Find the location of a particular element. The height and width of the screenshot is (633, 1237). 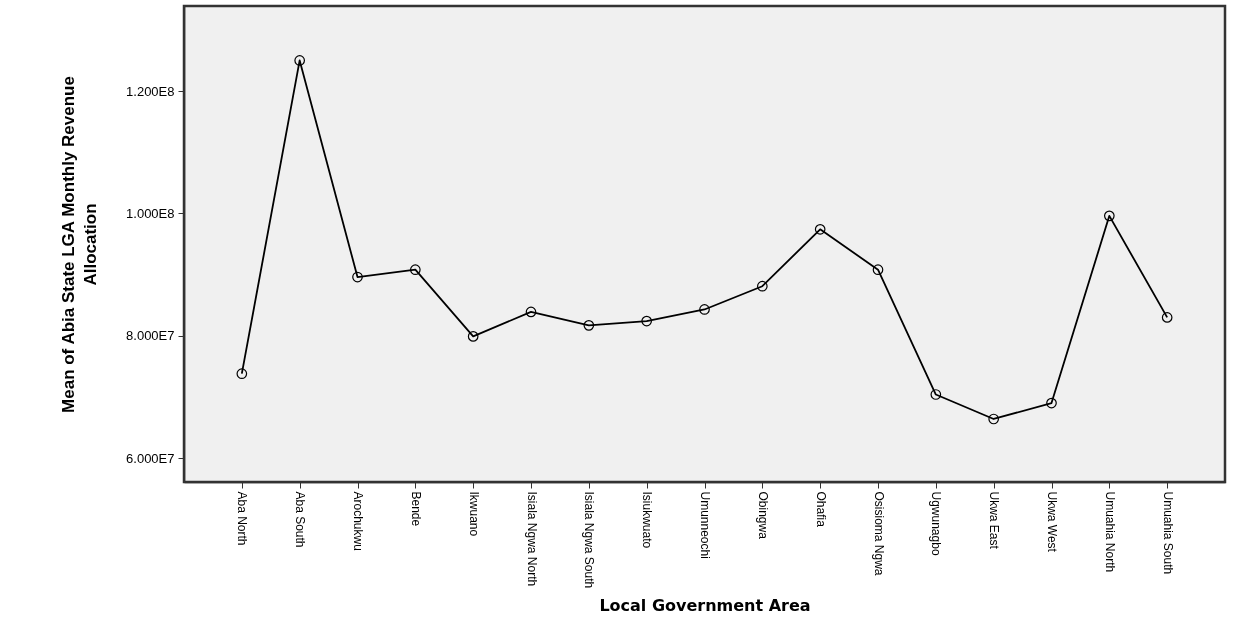

y-tick-label: 6.000E7 is located at coordinates (150, 458).